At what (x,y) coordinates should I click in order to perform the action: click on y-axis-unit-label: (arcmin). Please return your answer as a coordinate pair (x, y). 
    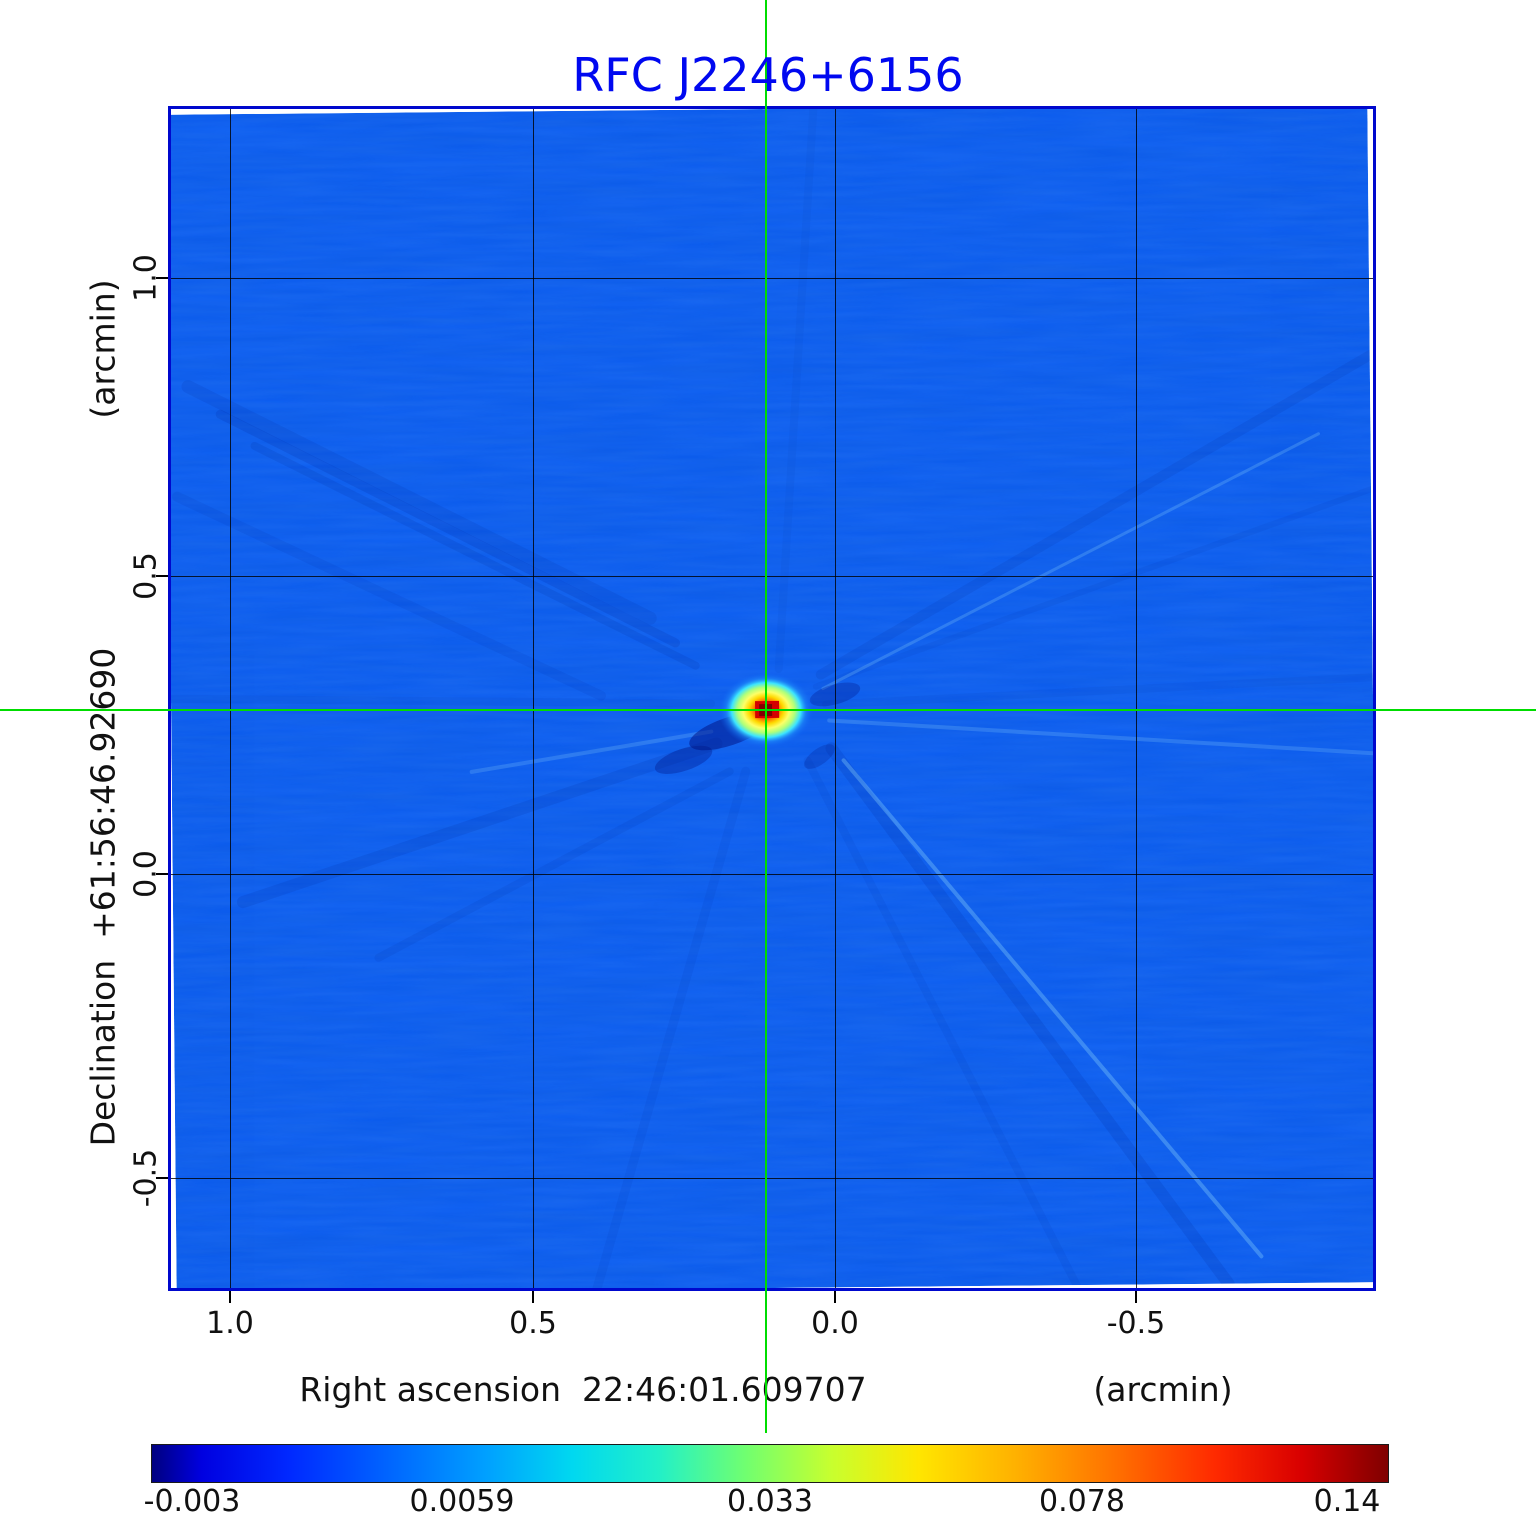
    Looking at the image, I should click on (103, 349).